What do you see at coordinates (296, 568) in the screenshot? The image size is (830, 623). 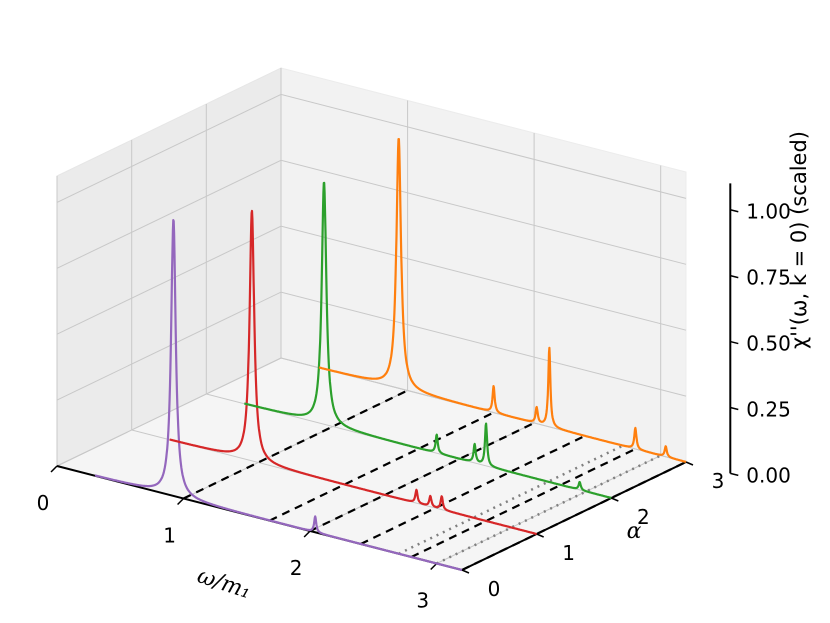 I see `x-tick-label: 2` at bounding box center [296, 568].